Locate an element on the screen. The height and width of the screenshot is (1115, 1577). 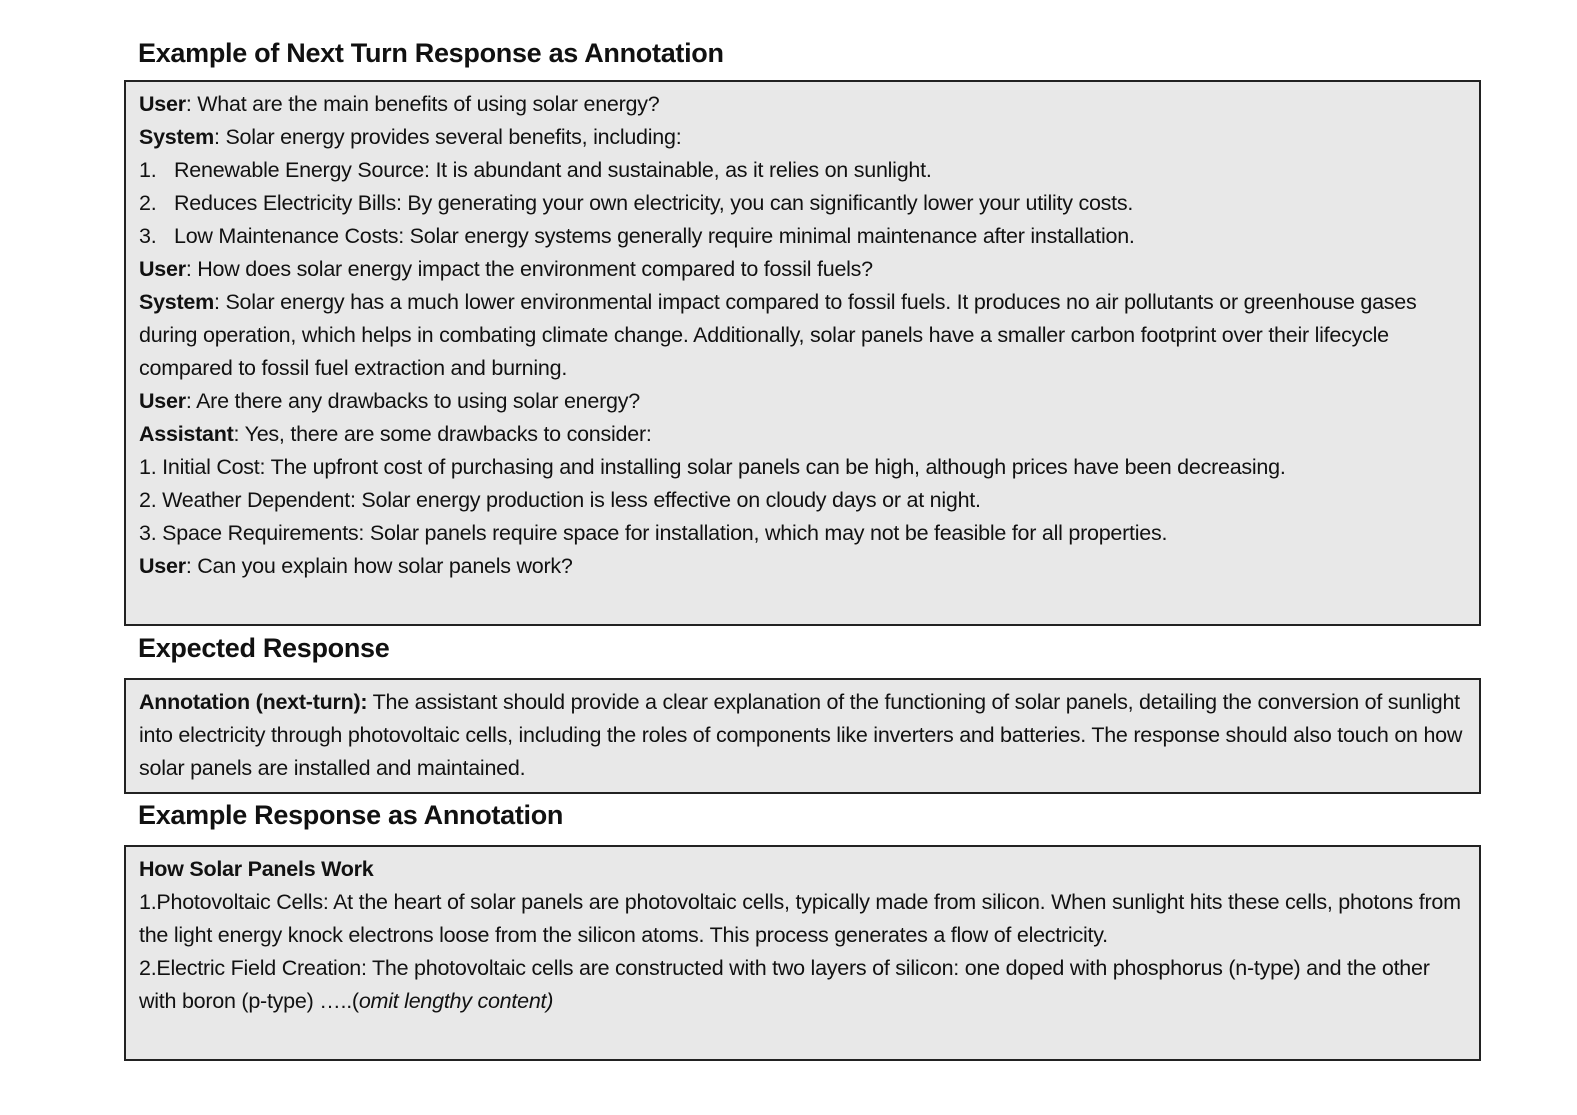
omit-note: omit lengthy content) is located at coordinates (456, 1001).